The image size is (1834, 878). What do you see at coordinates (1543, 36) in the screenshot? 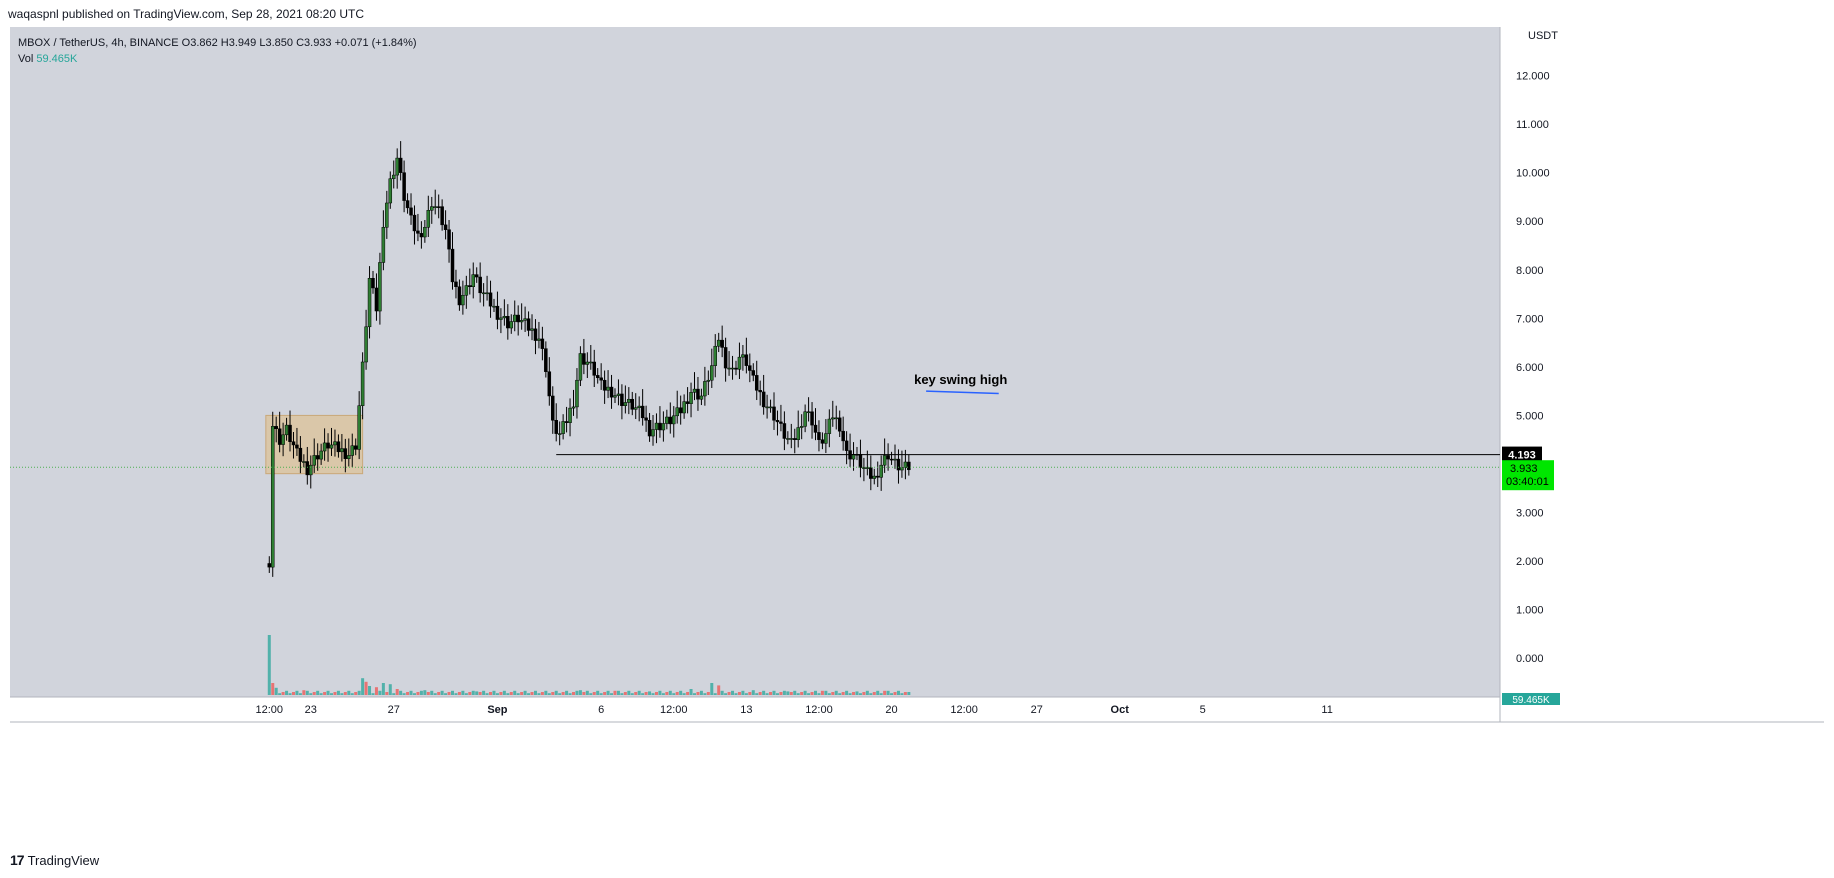
I see `price-axis-currency: USDT` at bounding box center [1543, 36].